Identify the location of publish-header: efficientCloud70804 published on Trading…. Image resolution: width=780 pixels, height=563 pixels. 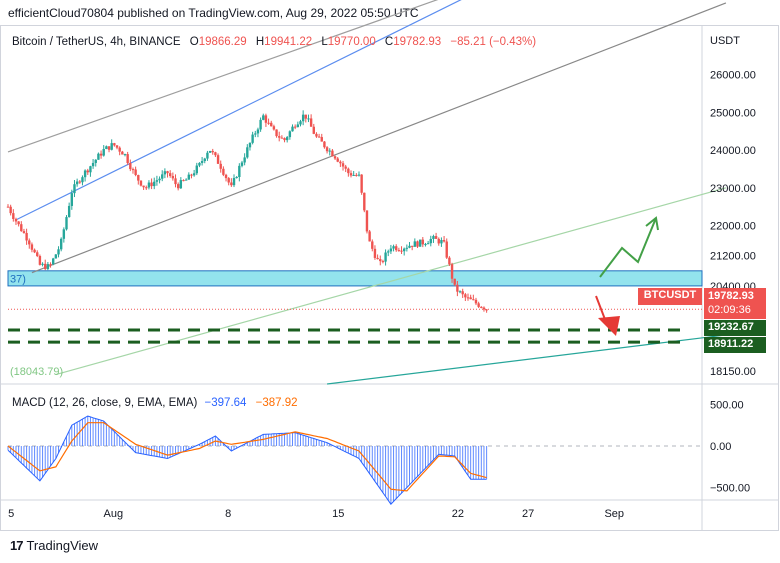
(213, 13).